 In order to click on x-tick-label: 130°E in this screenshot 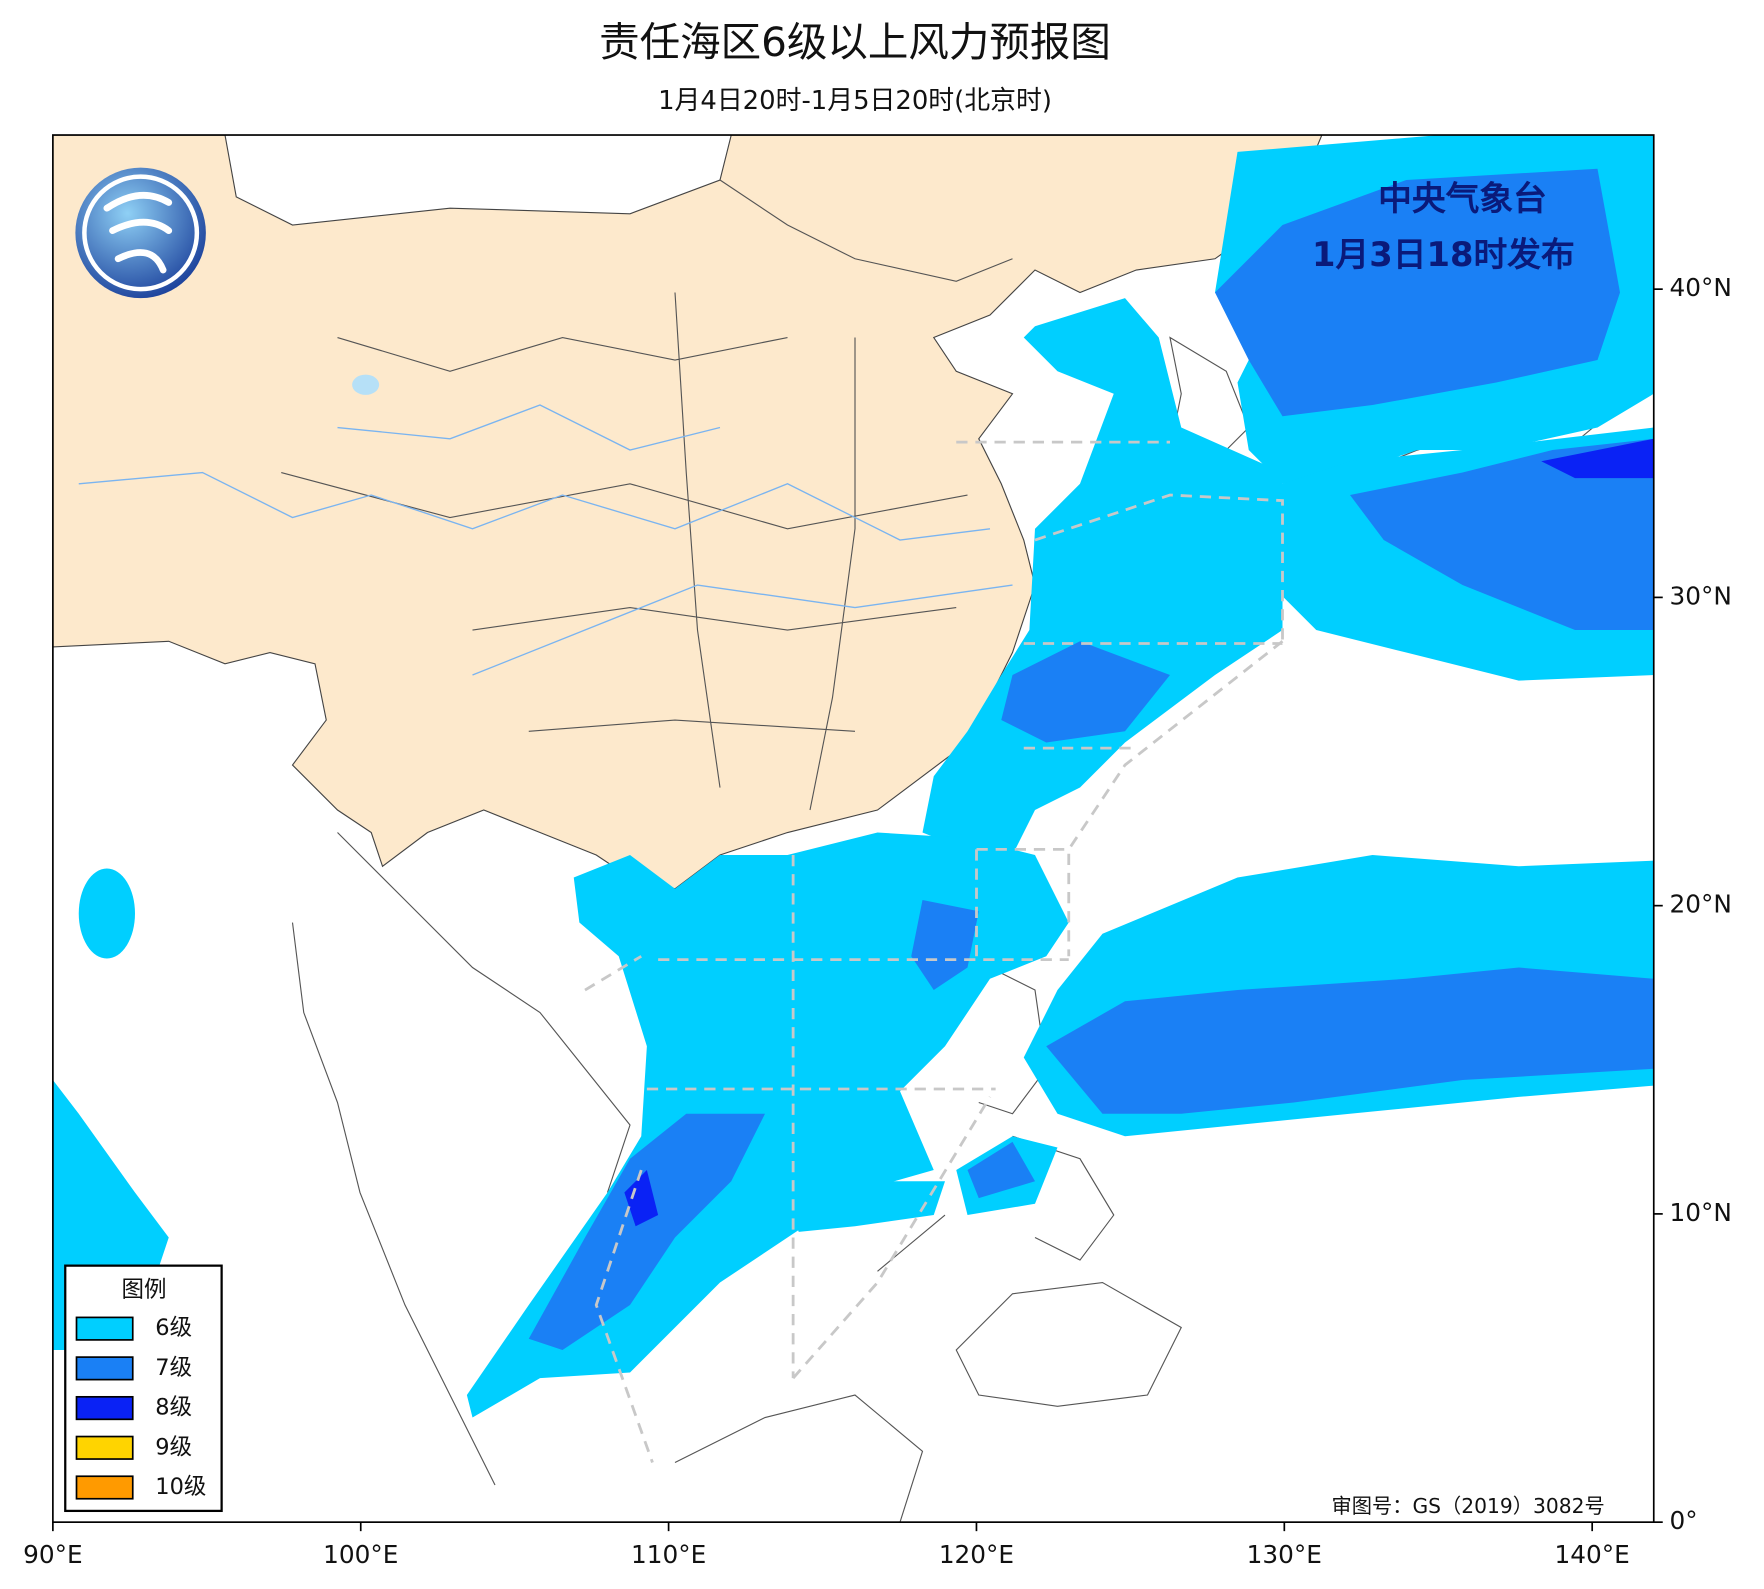, I will do `click(1284, 1554)`.